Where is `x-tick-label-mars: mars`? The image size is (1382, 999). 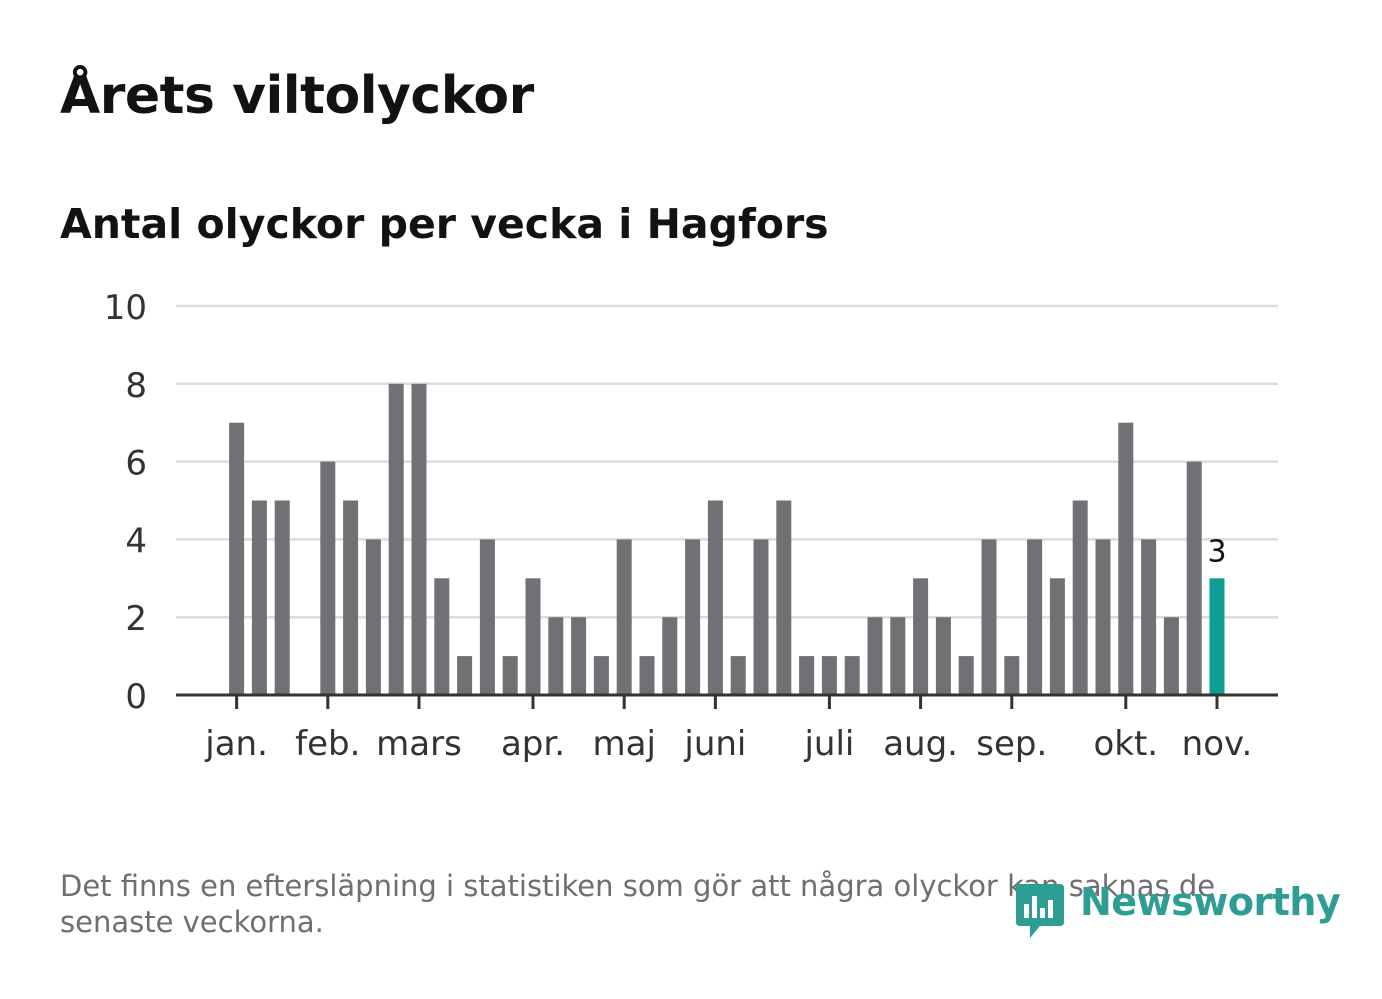
x-tick-label-mars: mars is located at coordinates (419, 744).